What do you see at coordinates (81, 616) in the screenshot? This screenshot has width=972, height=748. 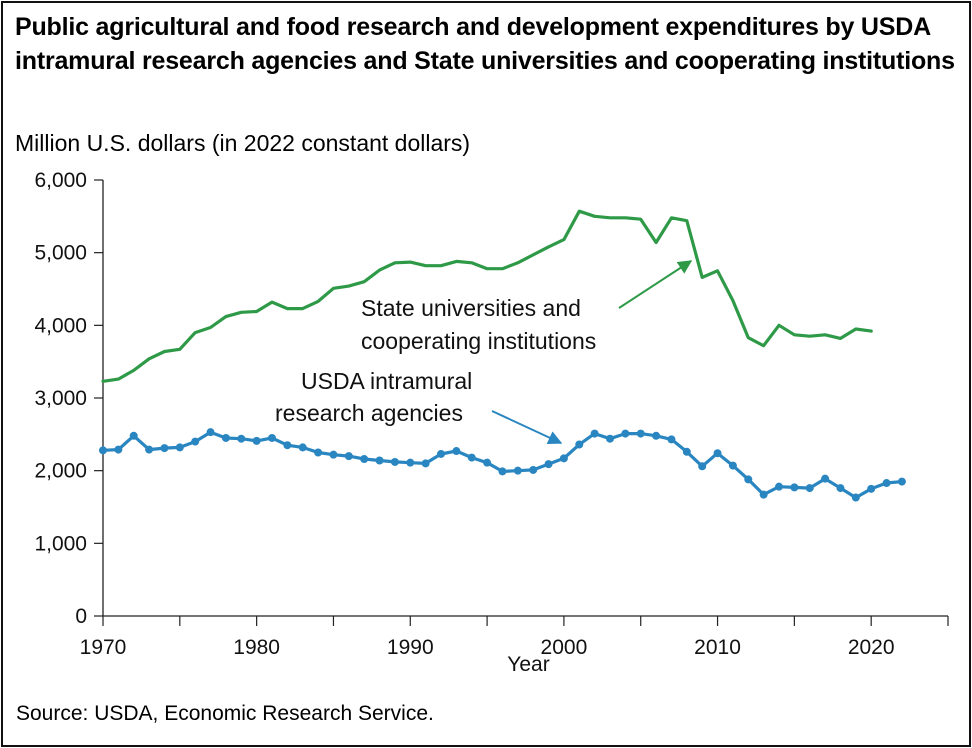 I see `y-tick-label: 0` at bounding box center [81, 616].